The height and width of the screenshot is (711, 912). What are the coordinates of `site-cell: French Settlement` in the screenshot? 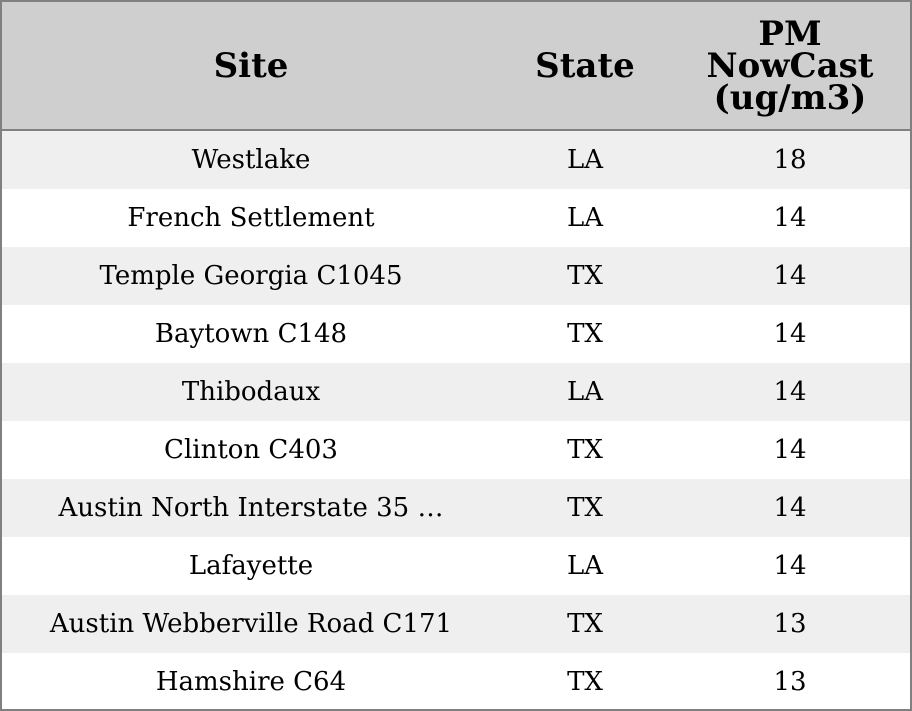 It's located at (251, 218).